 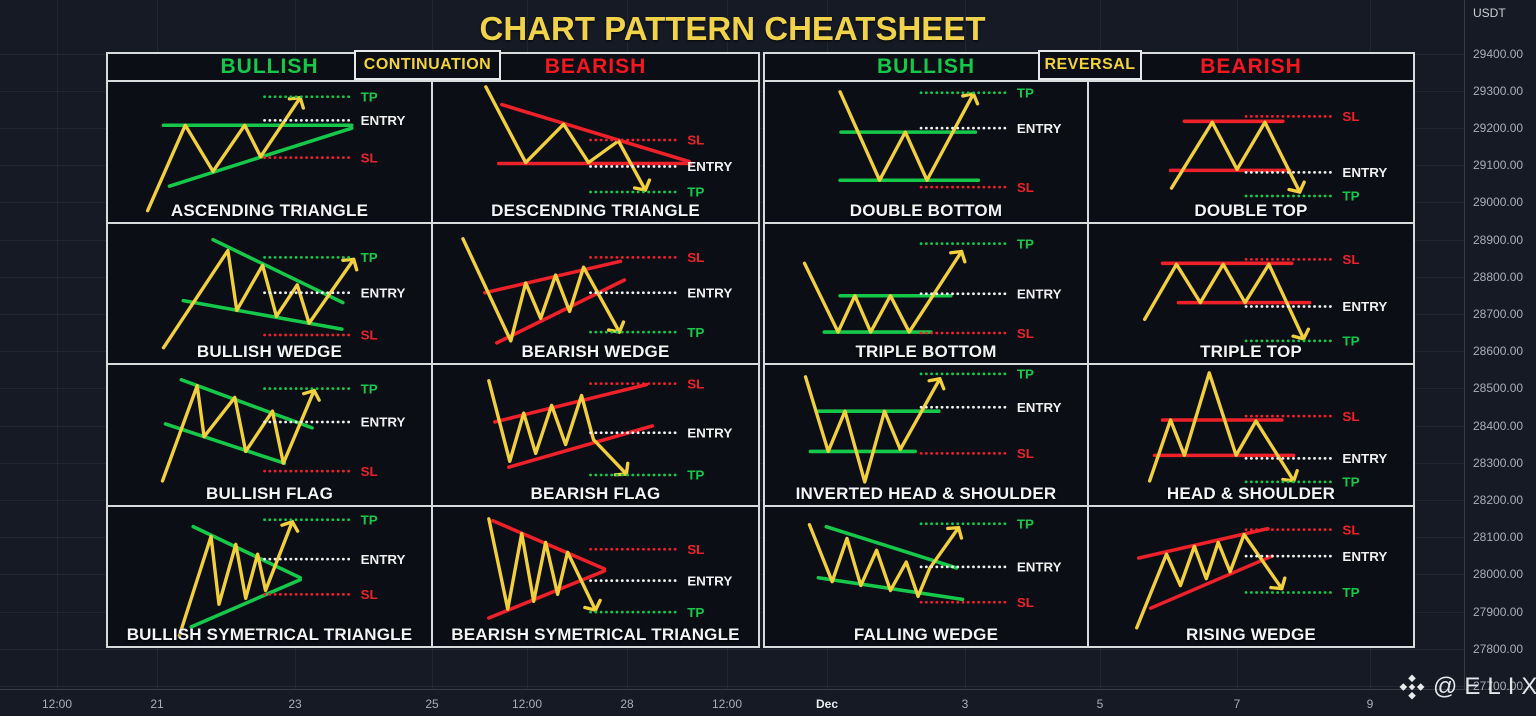 What do you see at coordinates (1090, 65) in the screenshot?
I see `reversal-label-box: REVERSAL` at bounding box center [1090, 65].